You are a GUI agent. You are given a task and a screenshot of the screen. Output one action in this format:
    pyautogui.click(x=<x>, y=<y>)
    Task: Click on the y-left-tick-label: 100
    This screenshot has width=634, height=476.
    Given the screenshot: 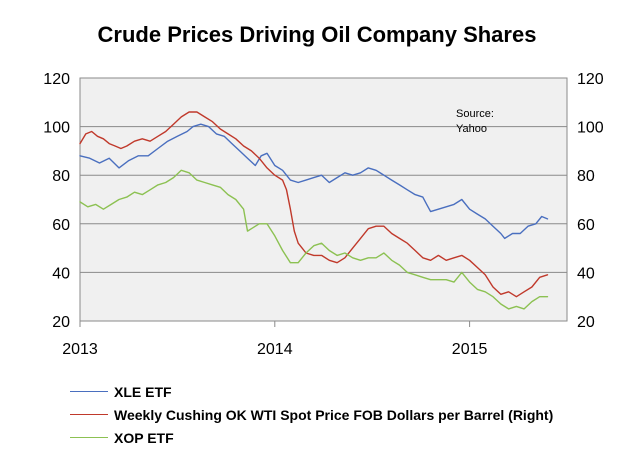 What is the action you would take?
    pyautogui.click(x=56, y=128)
    